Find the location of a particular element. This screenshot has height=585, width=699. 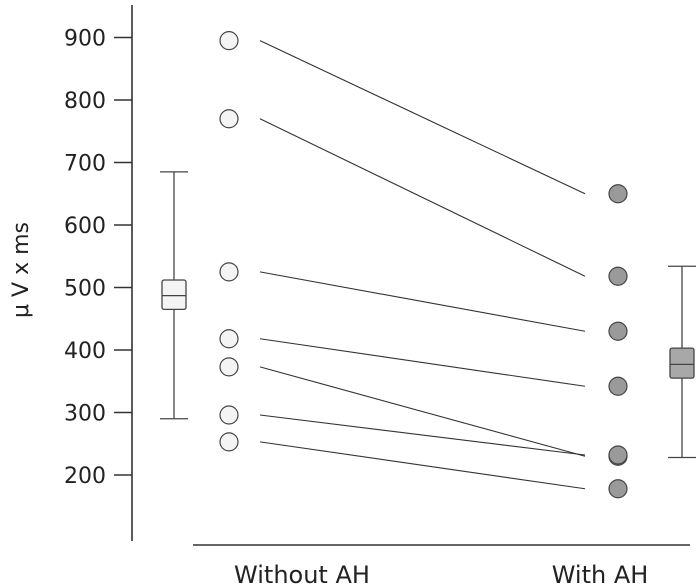

y-tick-label: 500 is located at coordinates (85, 289).